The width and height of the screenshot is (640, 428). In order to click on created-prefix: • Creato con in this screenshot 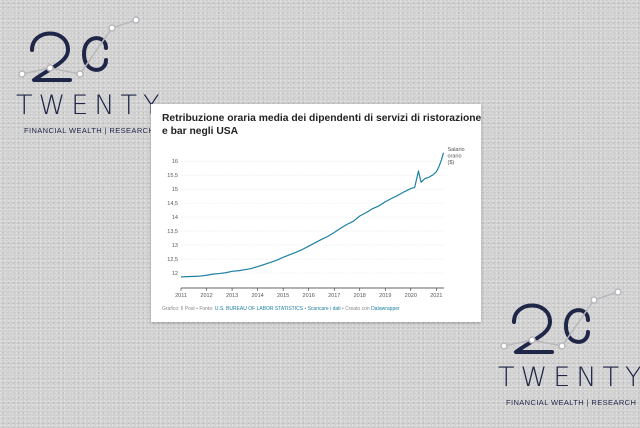, I will do `click(356, 309)`.